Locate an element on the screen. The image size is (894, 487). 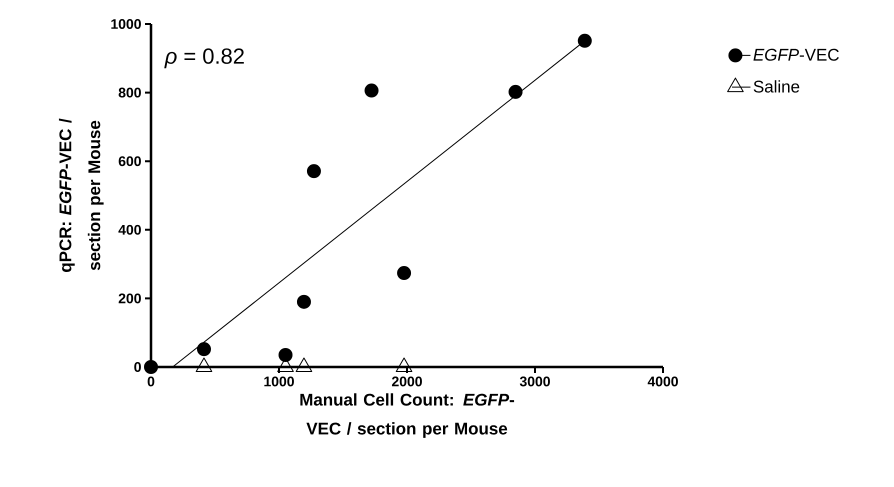
x-axis-title: Manual Cell Count: EGFP-VEC / section per Mouse is located at coordinates (407, 415).